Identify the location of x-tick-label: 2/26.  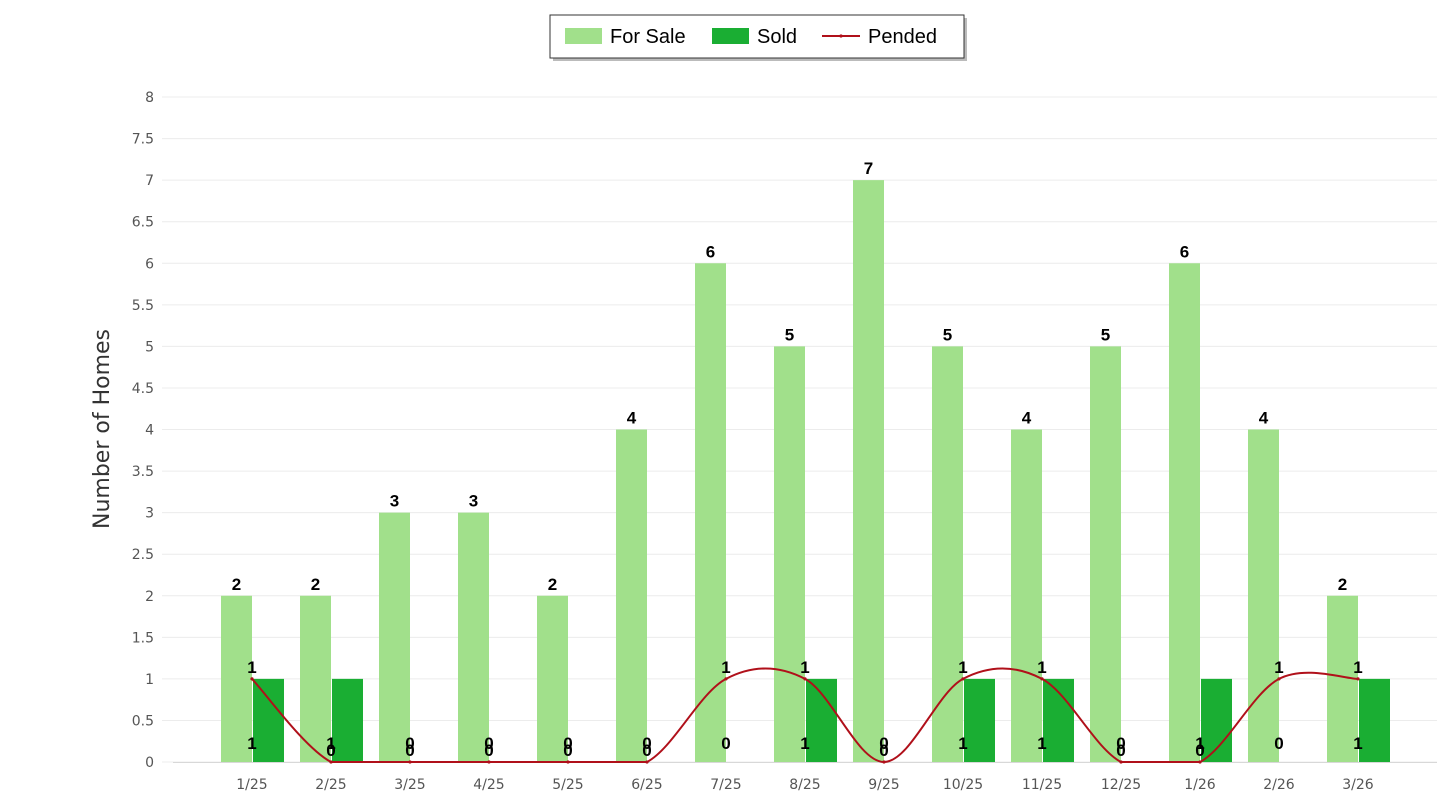
(1279, 785).